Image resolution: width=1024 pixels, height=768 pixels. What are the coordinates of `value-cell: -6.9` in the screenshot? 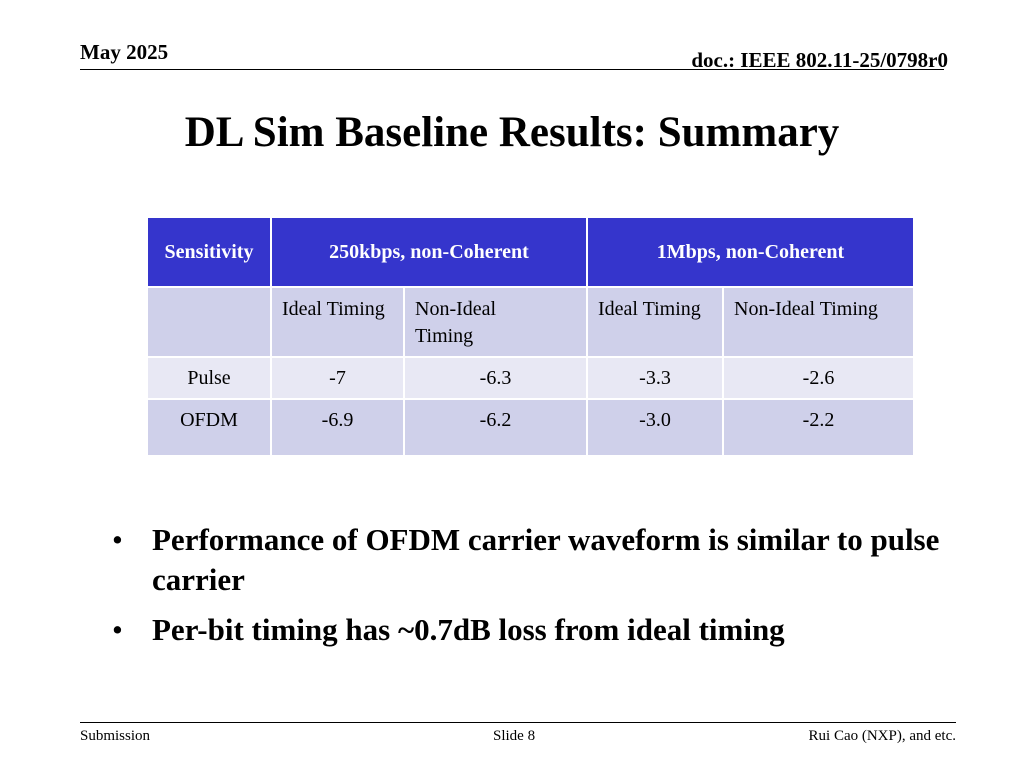 It's located at (337, 427).